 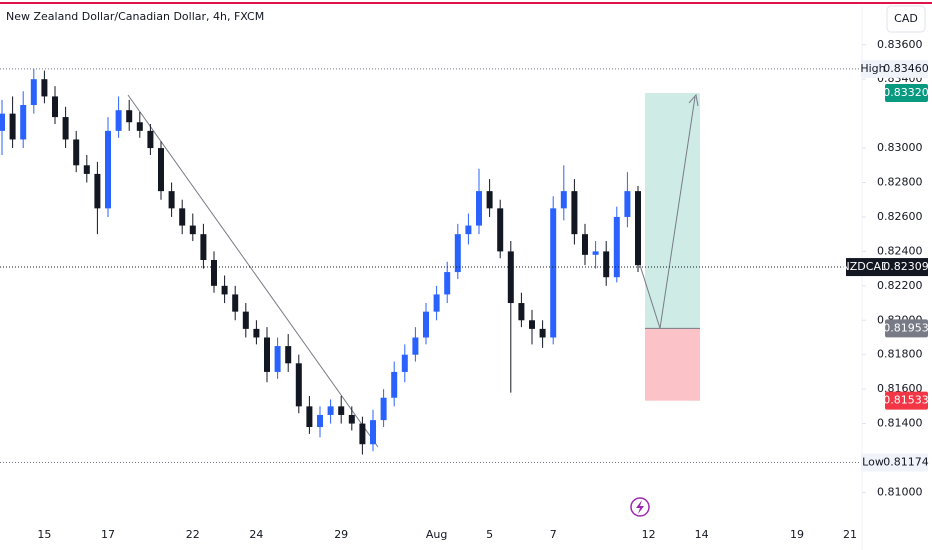 I want to click on line-name: Low, so click(x=873, y=461).